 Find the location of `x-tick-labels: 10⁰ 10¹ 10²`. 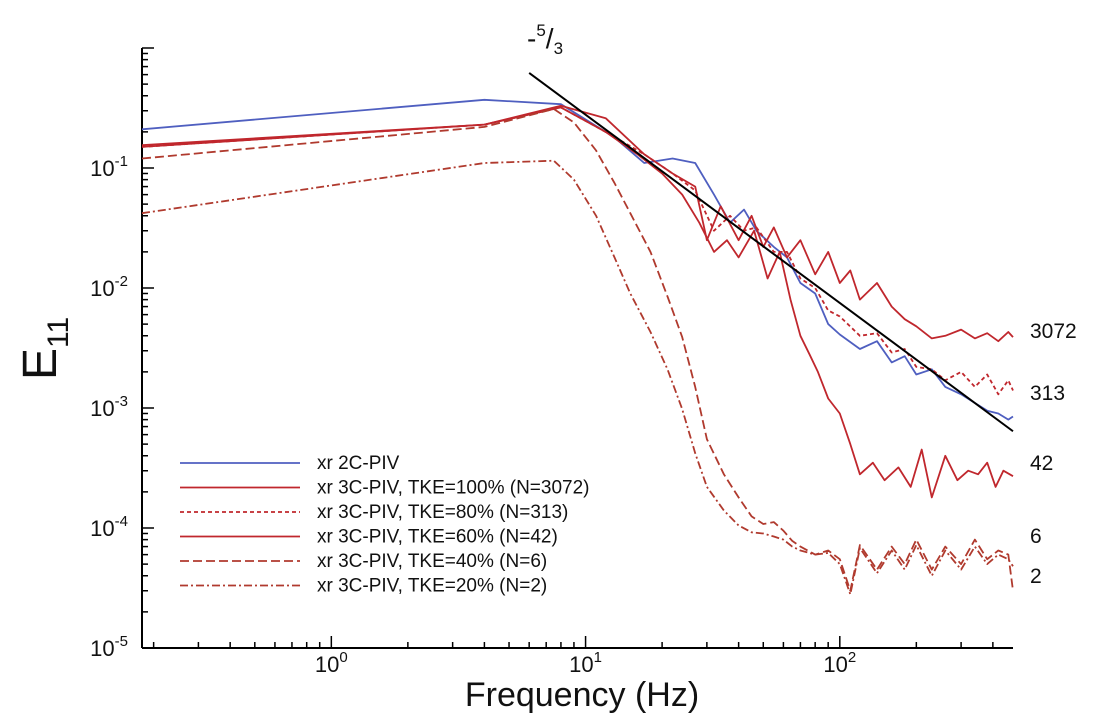

x-tick-labels: 10⁰ 10¹ 10² is located at coordinates (585, 663).